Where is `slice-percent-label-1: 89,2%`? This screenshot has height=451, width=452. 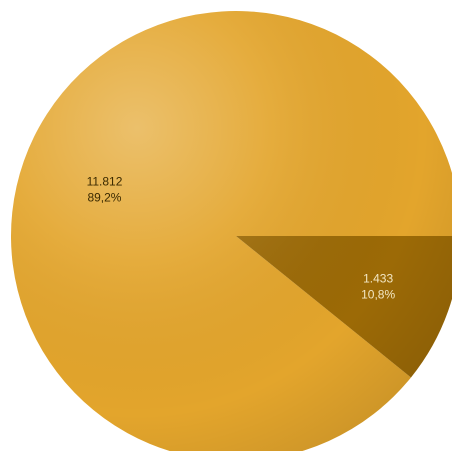
slice-percent-label-1: 89,2% is located at coordinates (104, 197).